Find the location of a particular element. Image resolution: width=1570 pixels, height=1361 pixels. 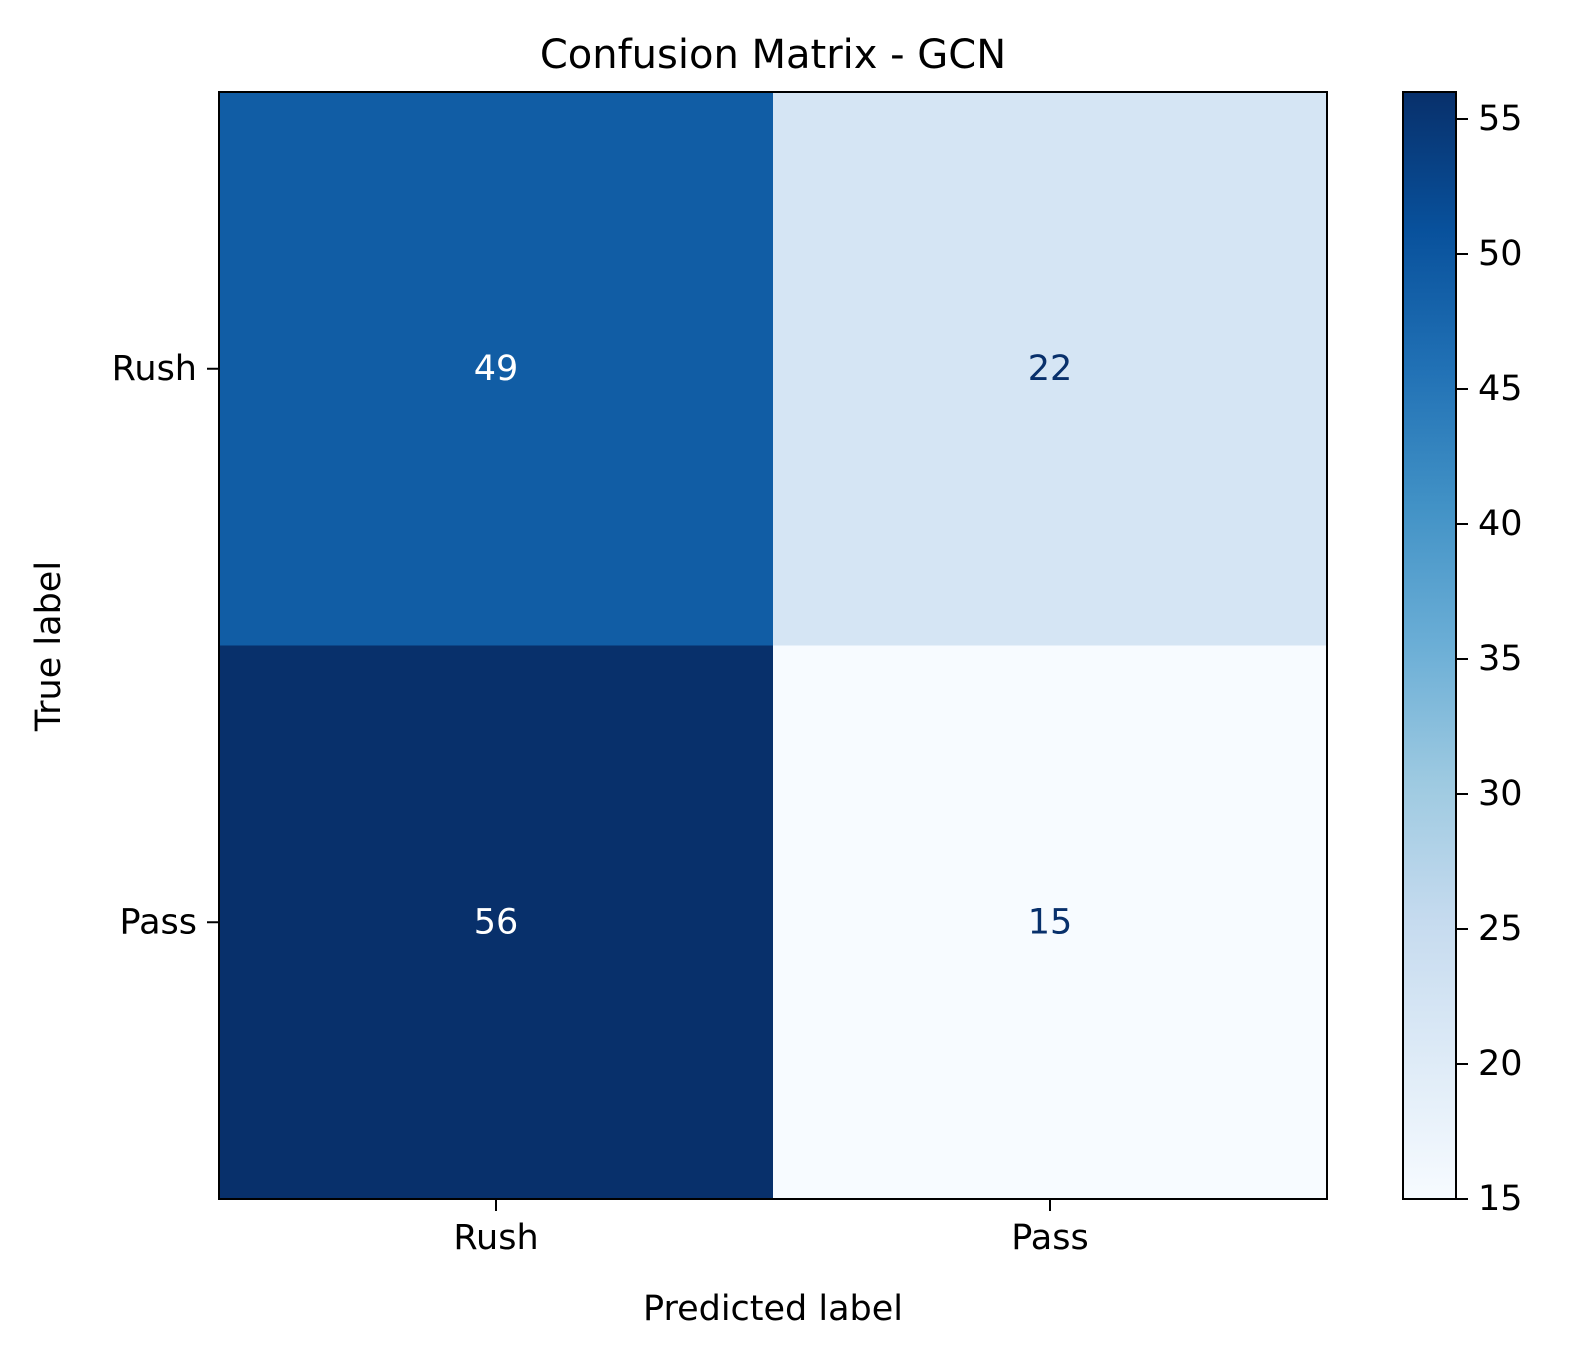

colorbar-tick-label-6: 45 is located at coordinates (1500, 389).